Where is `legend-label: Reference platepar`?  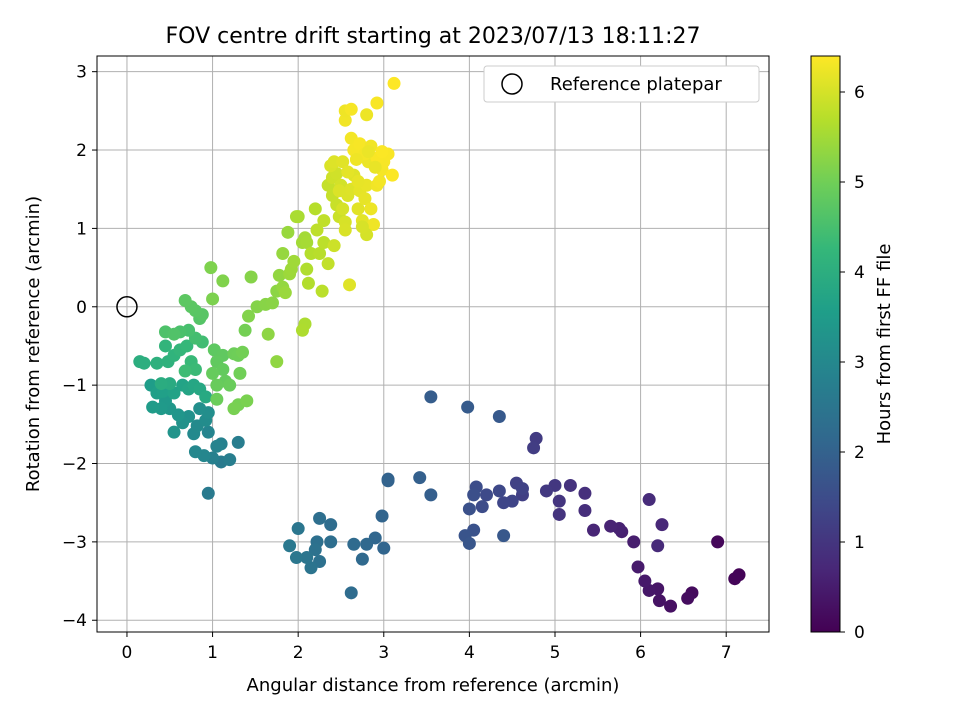 legend-label: Reference platepar is located at coordinates (636, 84).